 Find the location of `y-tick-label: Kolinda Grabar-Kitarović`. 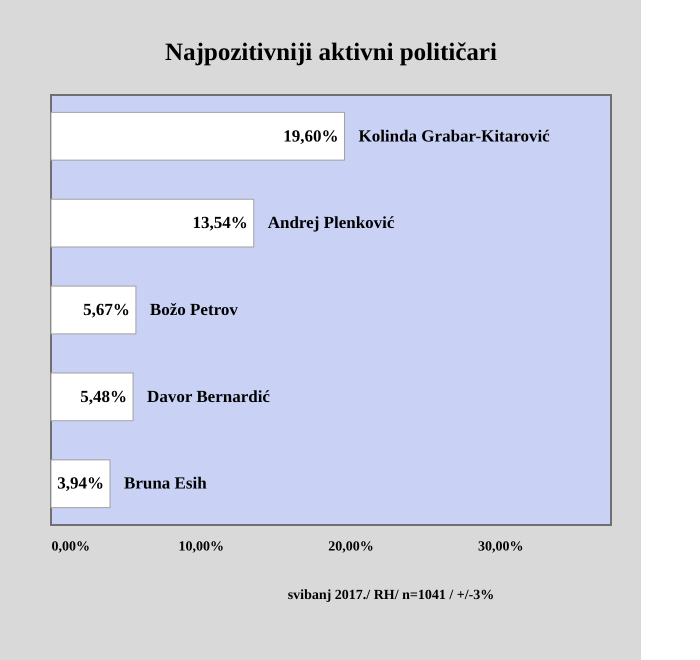

y-tick-label: Kolinda Grabar-Kitarović is located at coordinates (454, 136).